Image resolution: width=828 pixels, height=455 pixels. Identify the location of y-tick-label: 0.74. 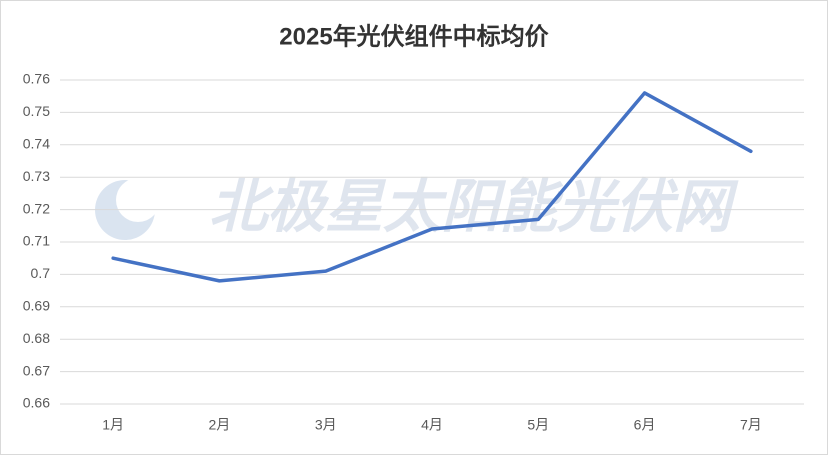
(36, 144).